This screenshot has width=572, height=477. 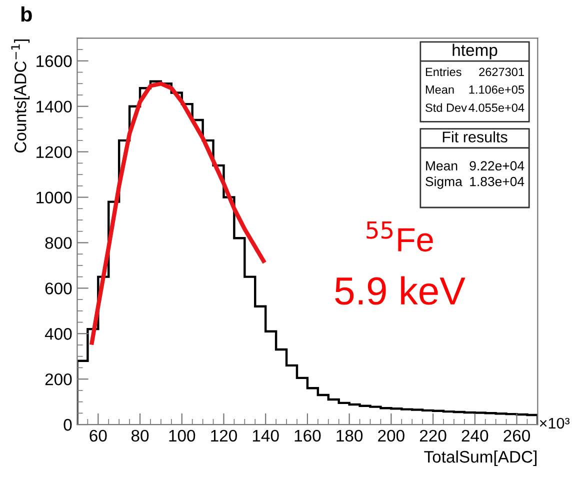 What do you see at coordinates (58, 379) in the screenshot?
I see `y-tick-label: 200` at bounding box center [58, 379].